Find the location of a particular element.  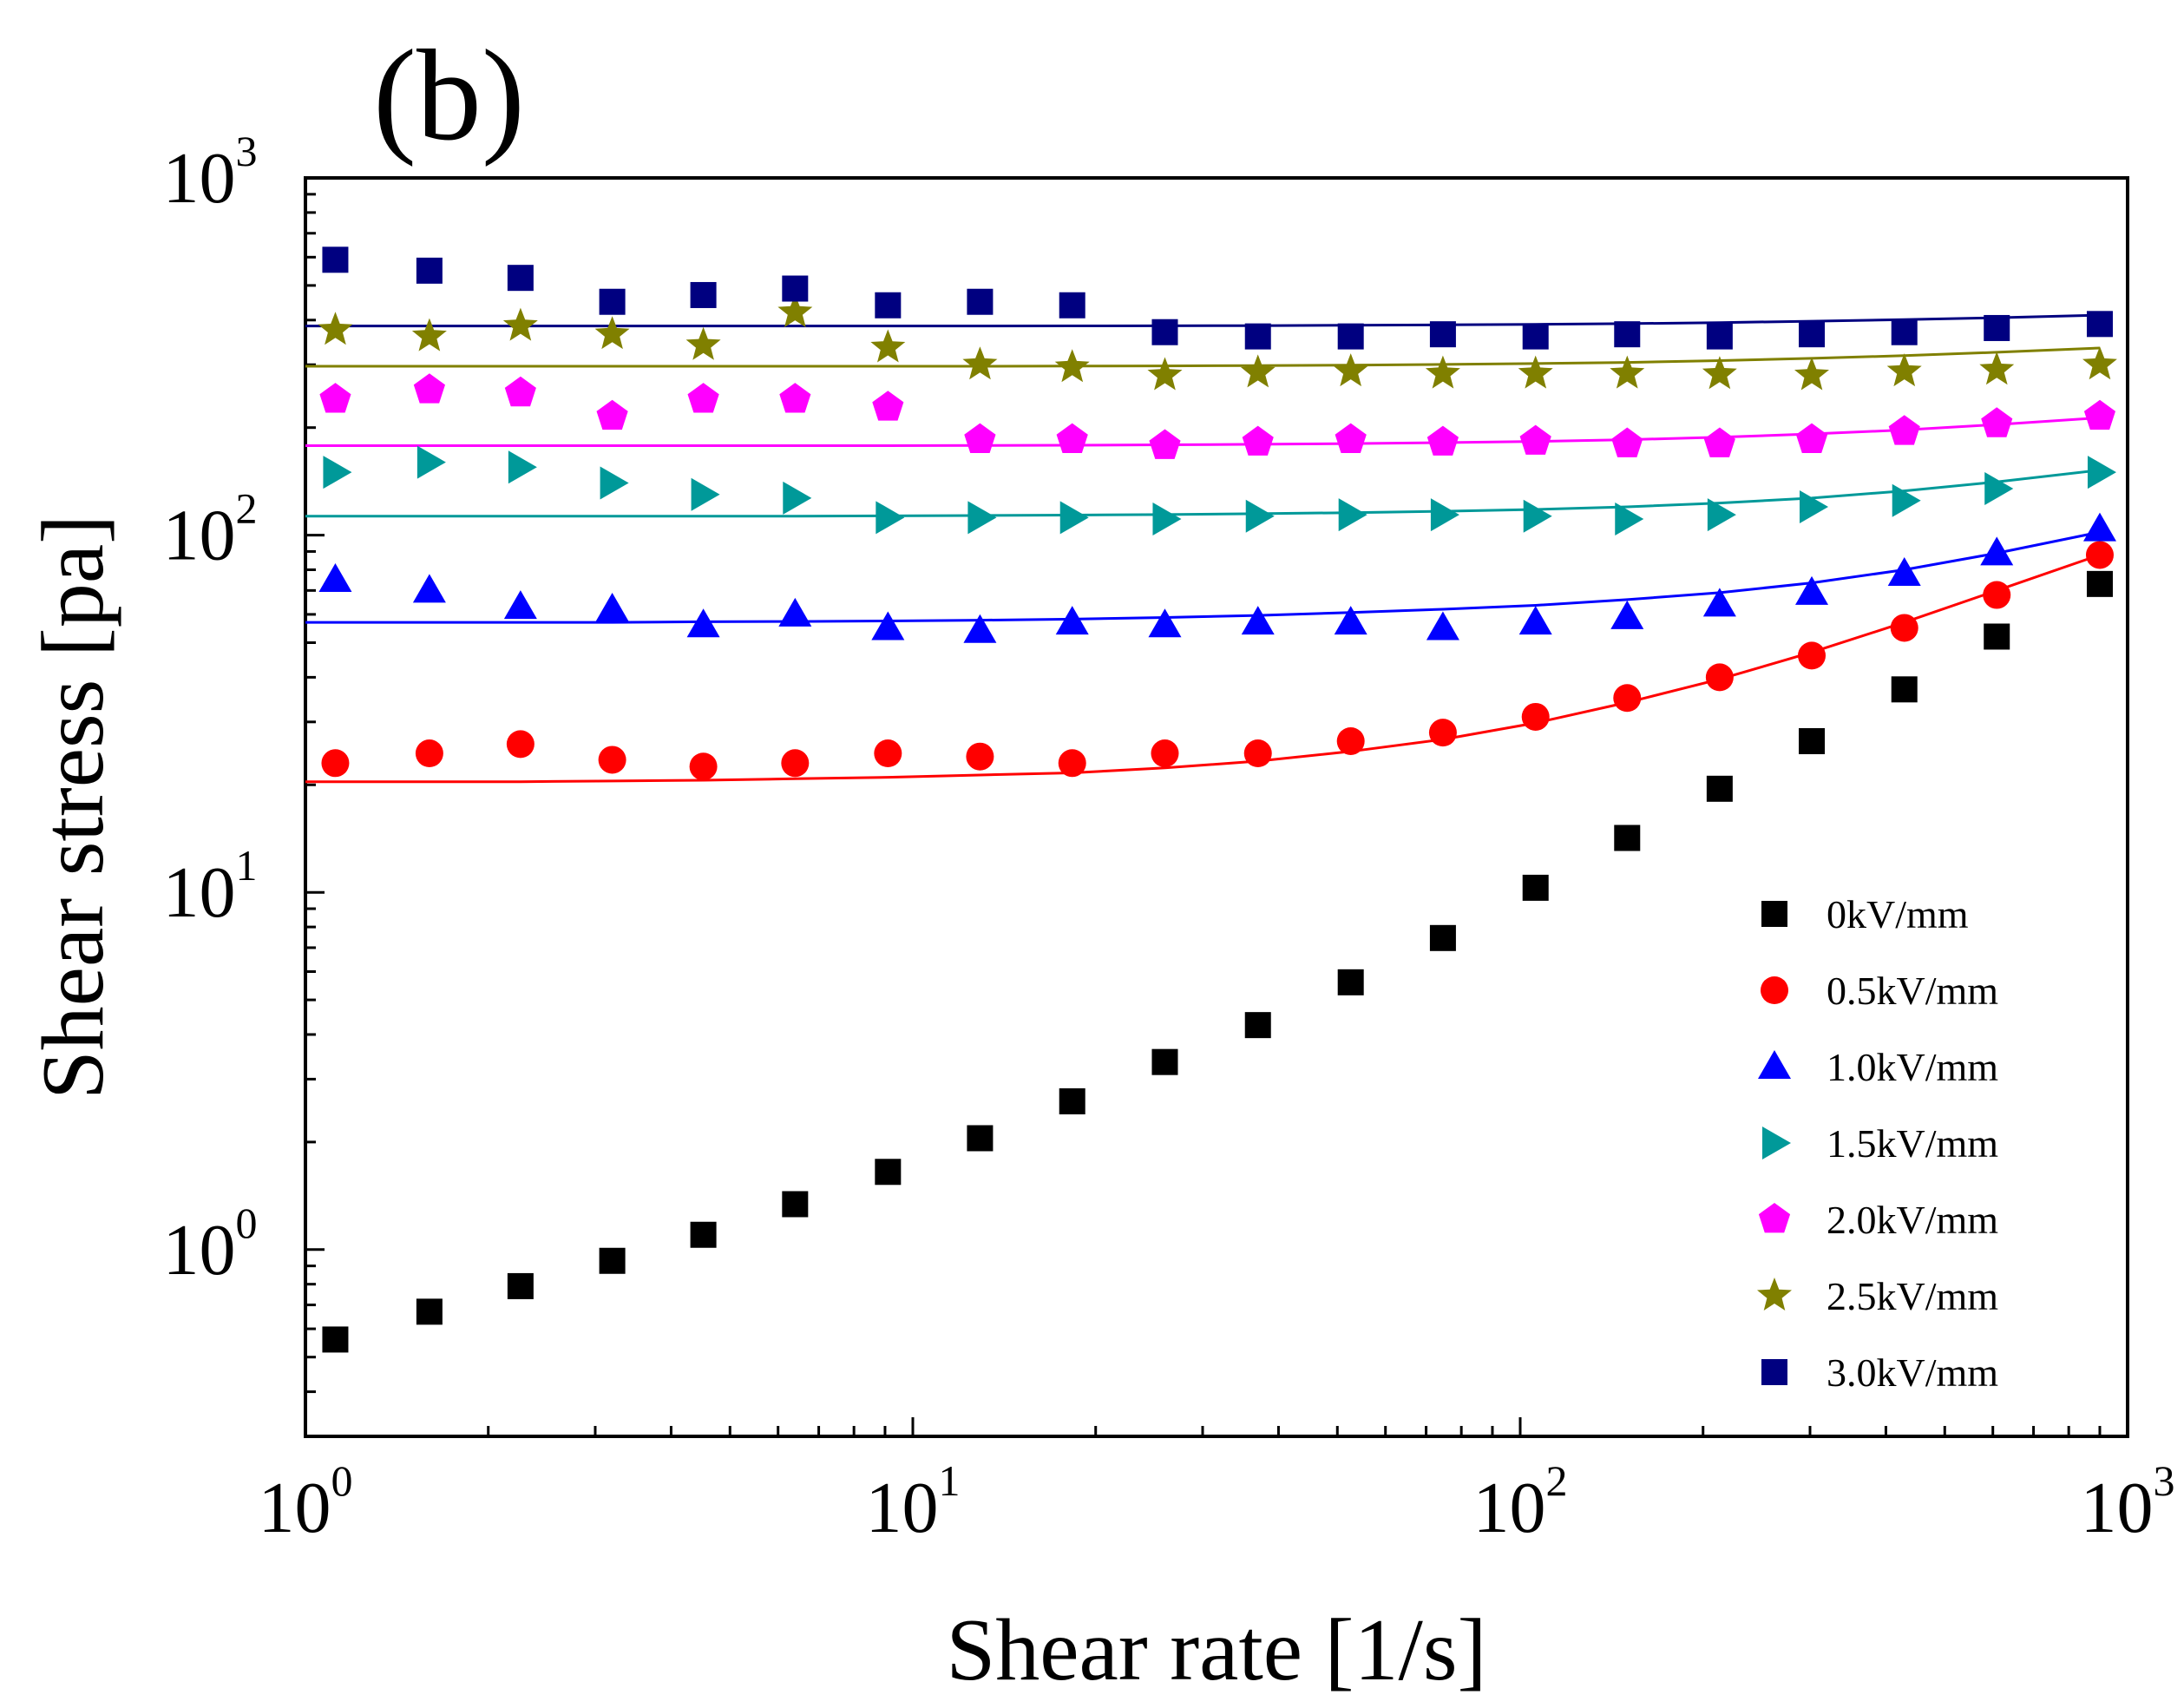

x-tick-label: 10³ is located at coordinates (2128, 1502).